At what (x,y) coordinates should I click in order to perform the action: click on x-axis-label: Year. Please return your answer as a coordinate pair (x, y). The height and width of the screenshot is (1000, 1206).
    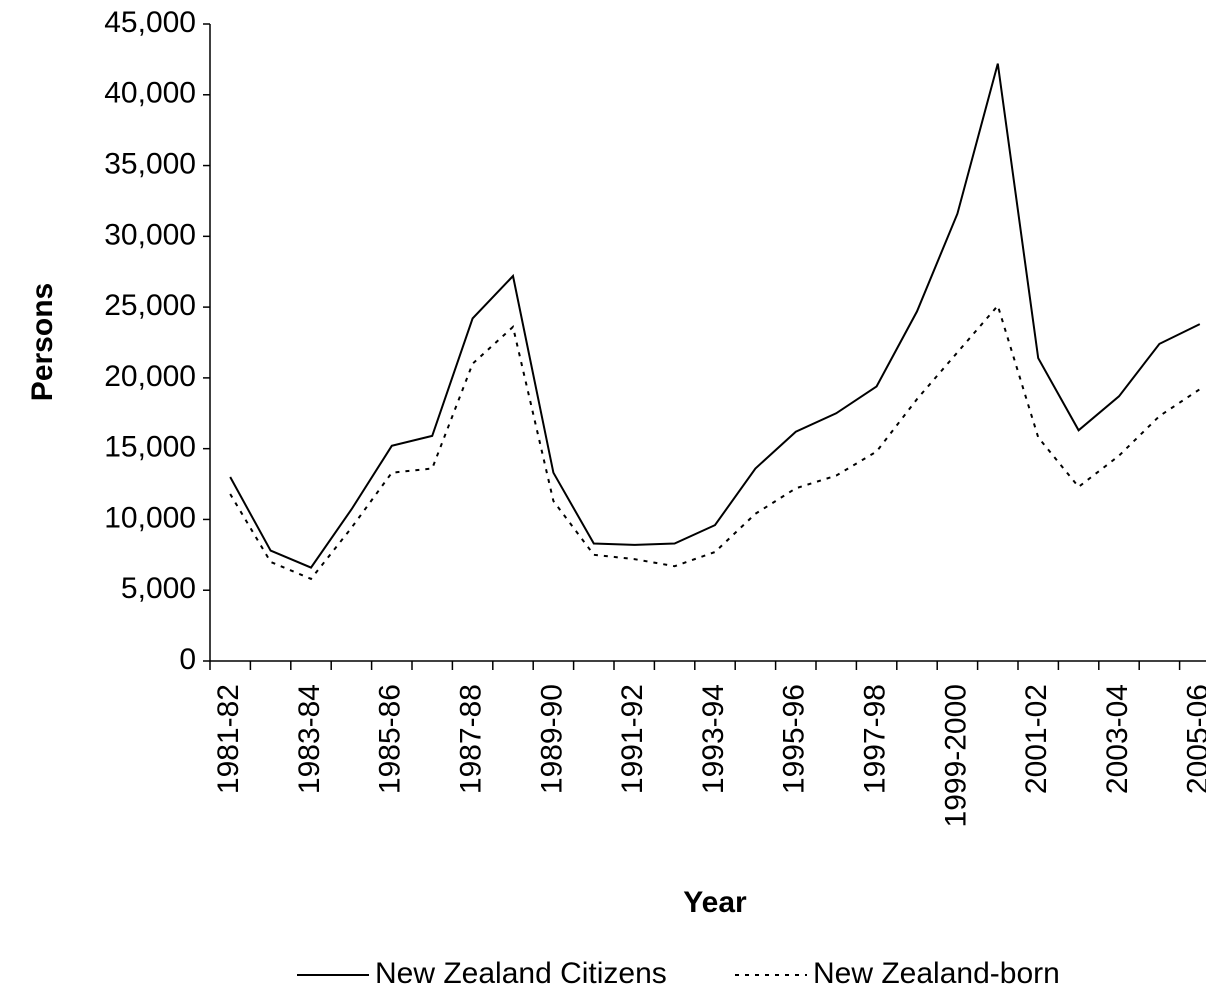
    Looking at the image, I should click on (715, 902).